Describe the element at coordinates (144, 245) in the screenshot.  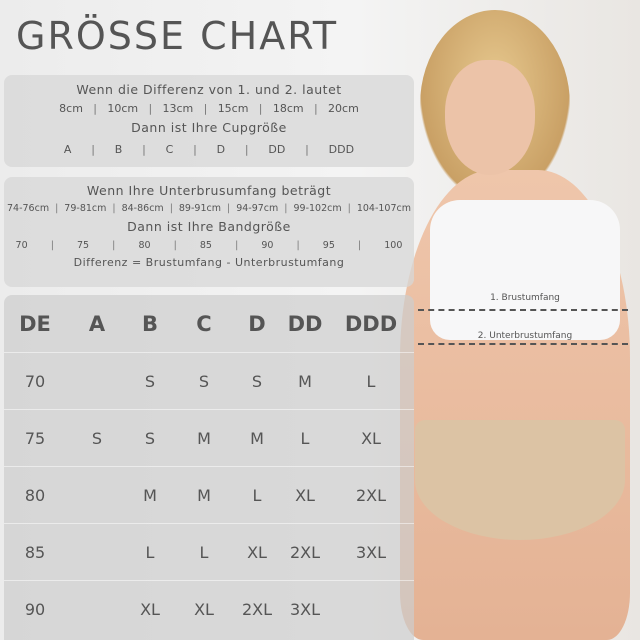
I see `band-value: 80` at that location.